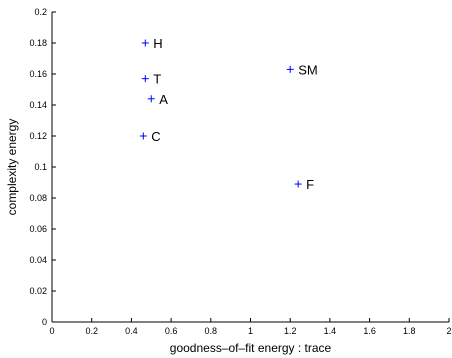 This screenshot has height=358, width=452. What do you see at coordinates (308, 69) in the screenshot?
I see `point-label: SM` at bounding box center [308, 69].